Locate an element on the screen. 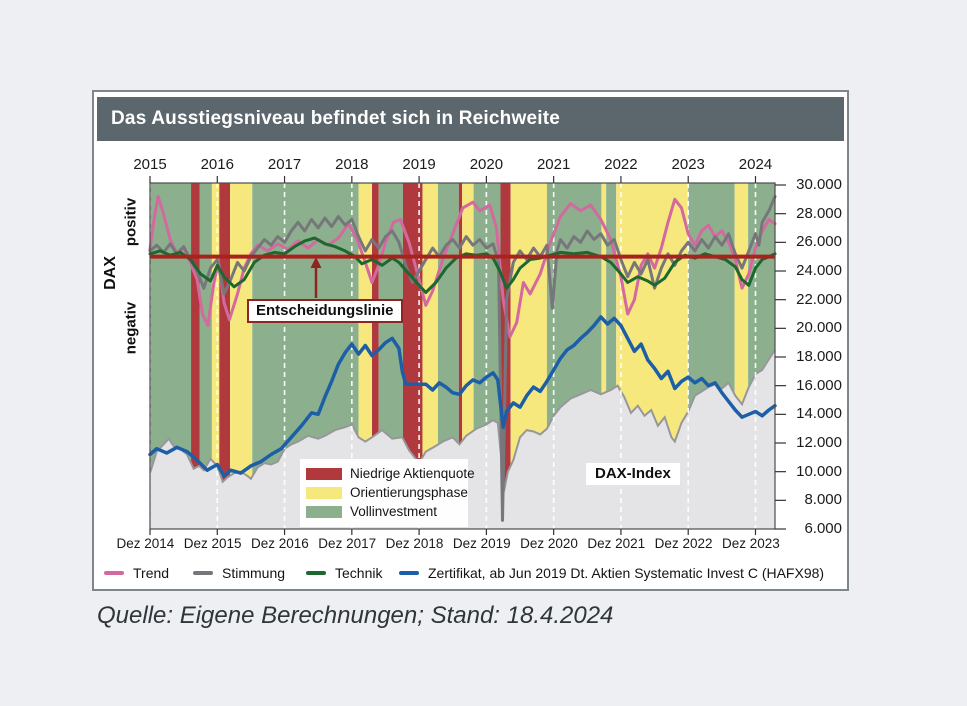 The image size is (967, 706). zone-legend-item-orientation: Orientierungsphase is located at coordinates (387, 492).